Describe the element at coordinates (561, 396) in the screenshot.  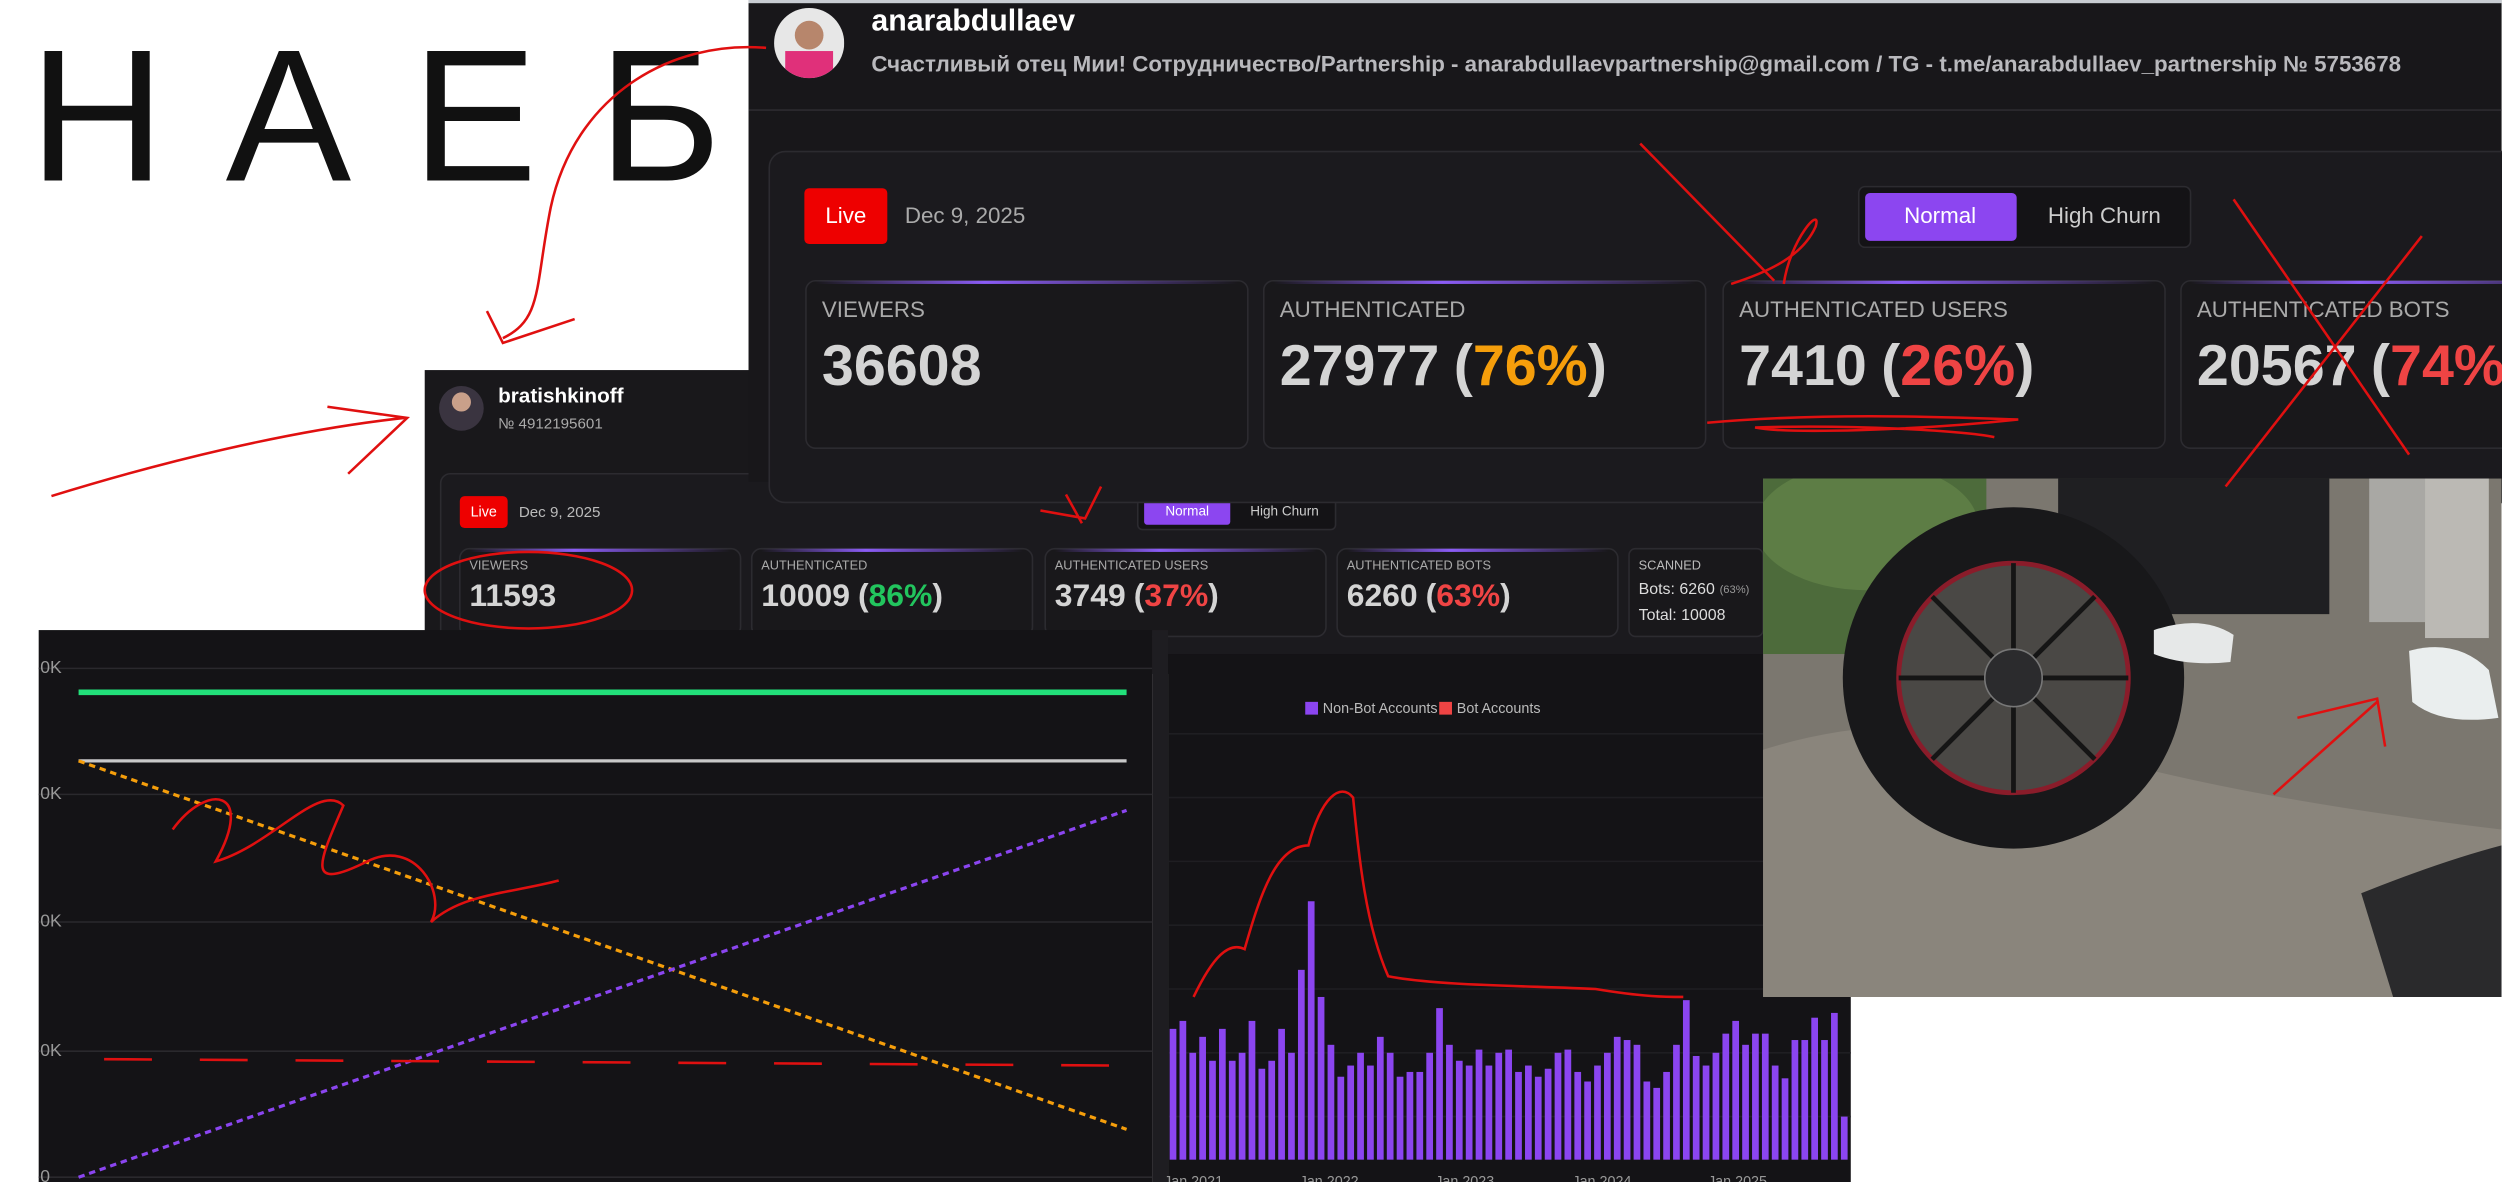
I see `username: bratishkinoff` at that location.